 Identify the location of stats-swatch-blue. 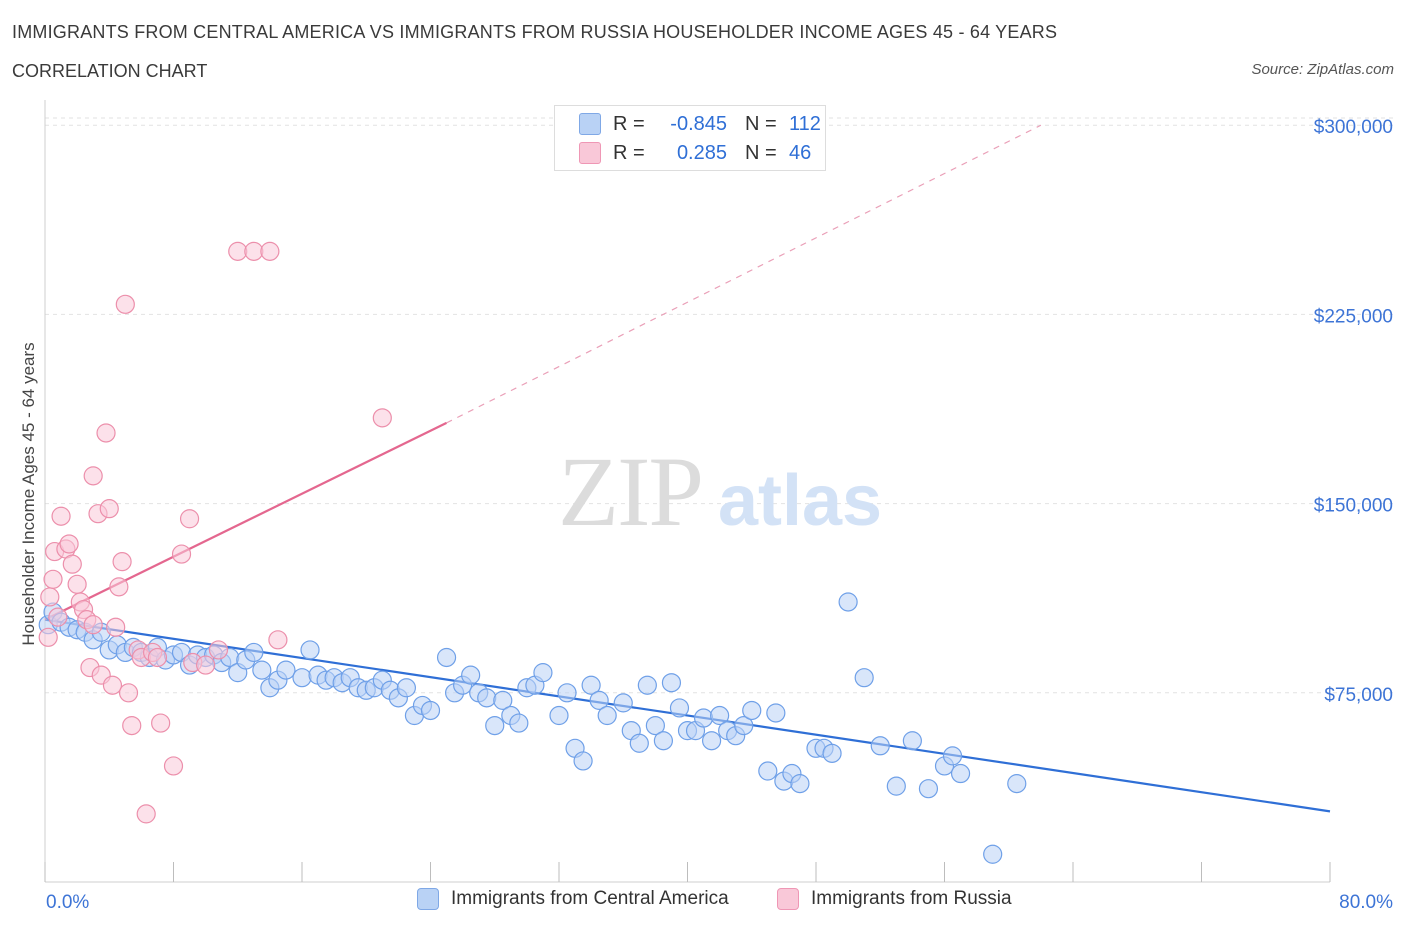
(590, 124).